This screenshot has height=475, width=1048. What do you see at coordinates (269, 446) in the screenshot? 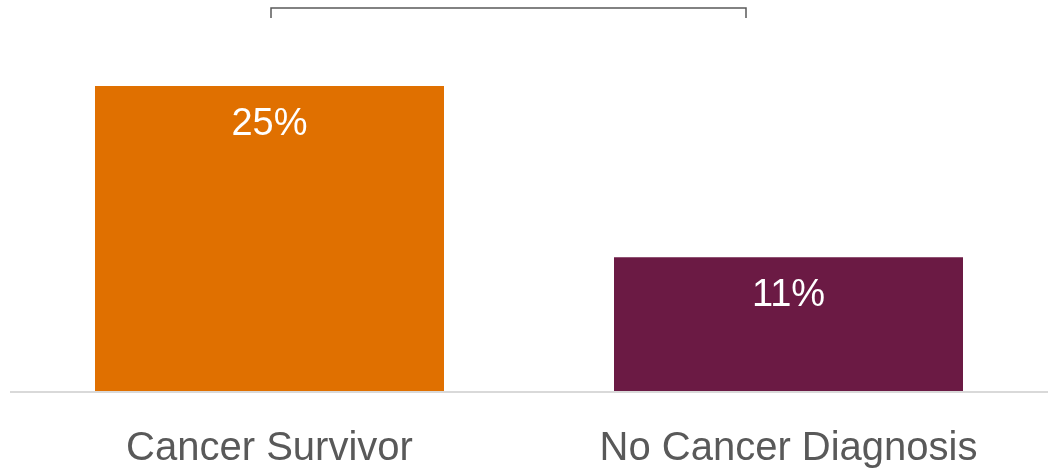
I see `x-tick-label: Cancer Survivor` at bounding box center [269, 446].